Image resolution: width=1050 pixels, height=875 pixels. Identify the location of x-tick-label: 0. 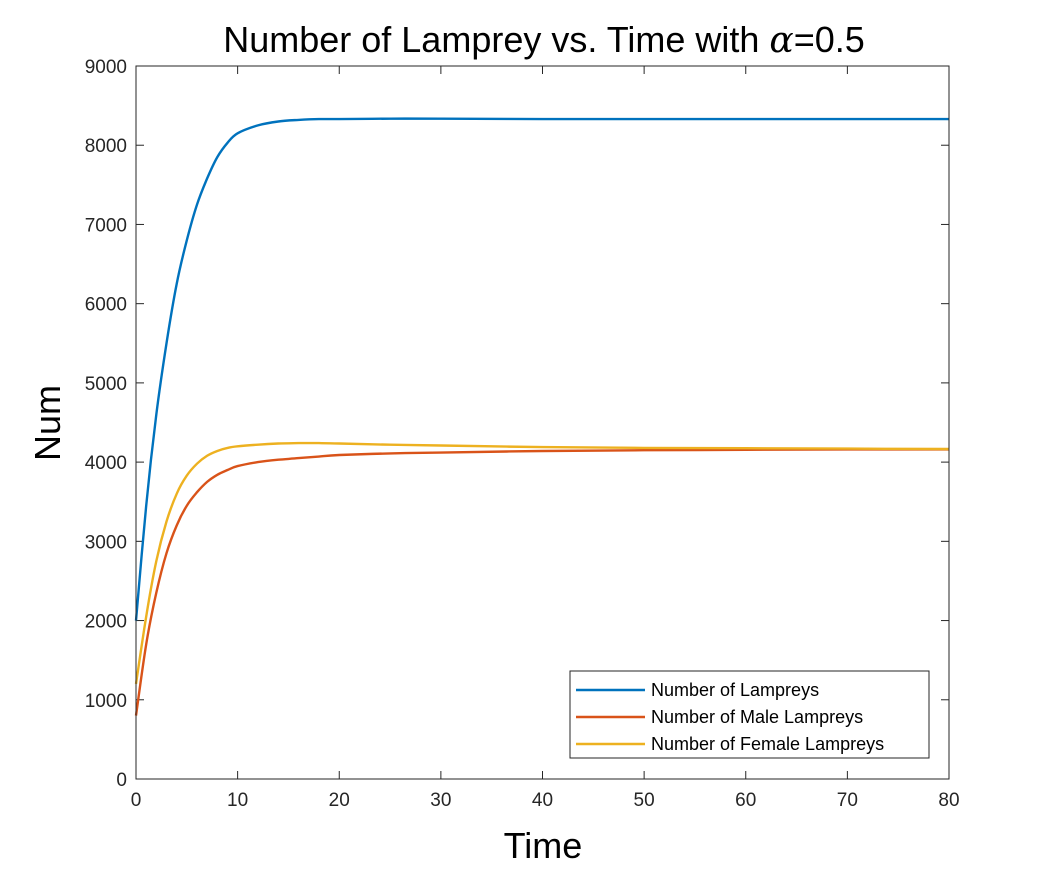
(136, 800).